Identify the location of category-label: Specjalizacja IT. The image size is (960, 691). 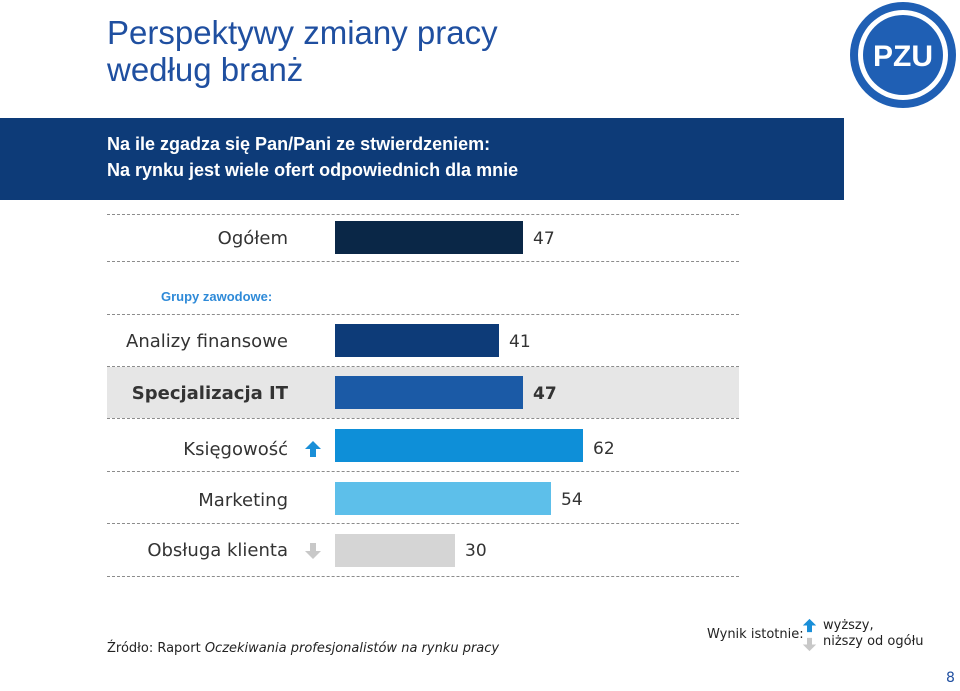
(209, 393).